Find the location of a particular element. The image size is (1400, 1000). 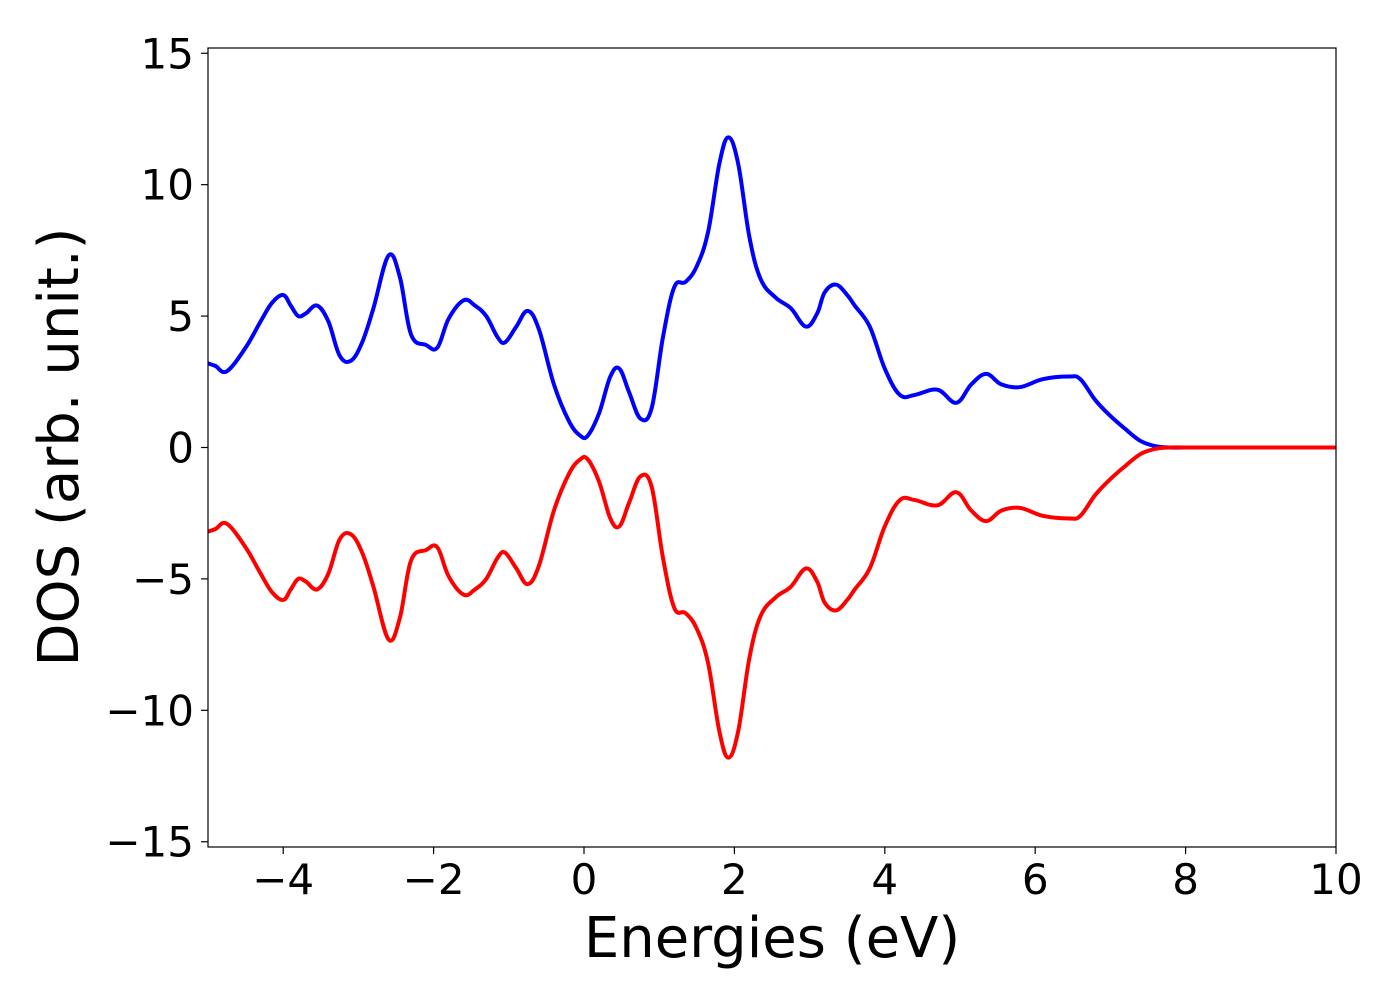

y-axis-title: DOS (arb. unit.) is located at coordinates (59, 446).